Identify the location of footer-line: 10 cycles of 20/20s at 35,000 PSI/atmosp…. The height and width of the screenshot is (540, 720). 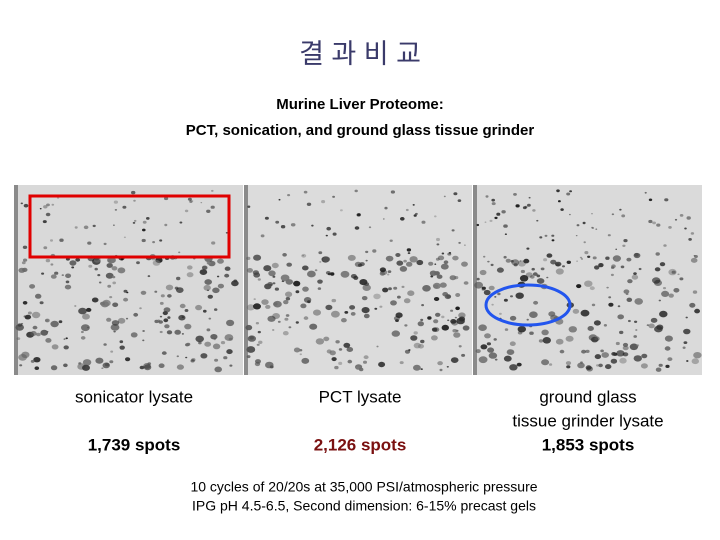
(363, 487).